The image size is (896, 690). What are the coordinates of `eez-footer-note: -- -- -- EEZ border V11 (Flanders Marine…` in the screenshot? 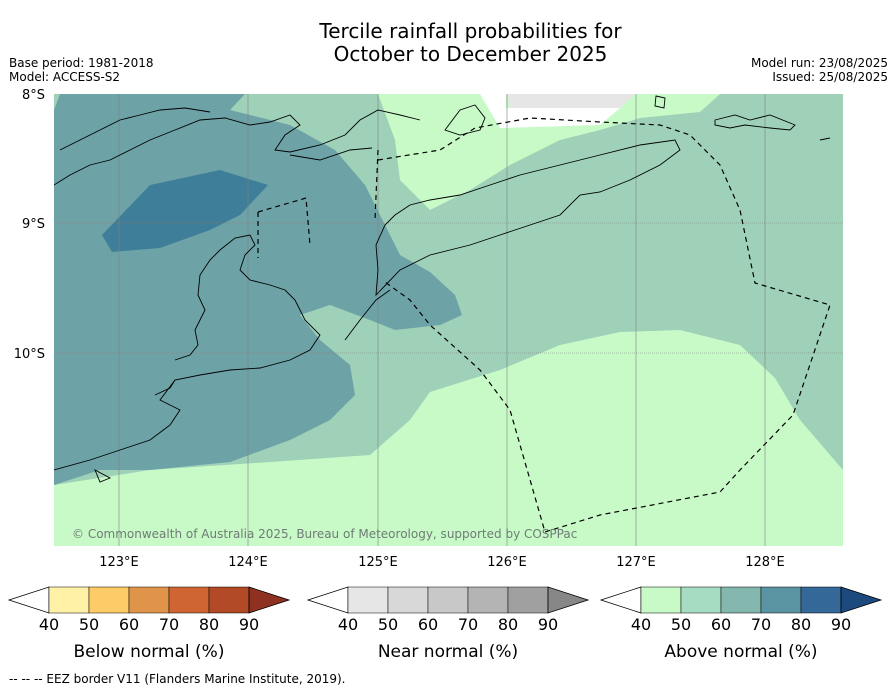 It's located at (177, 679).